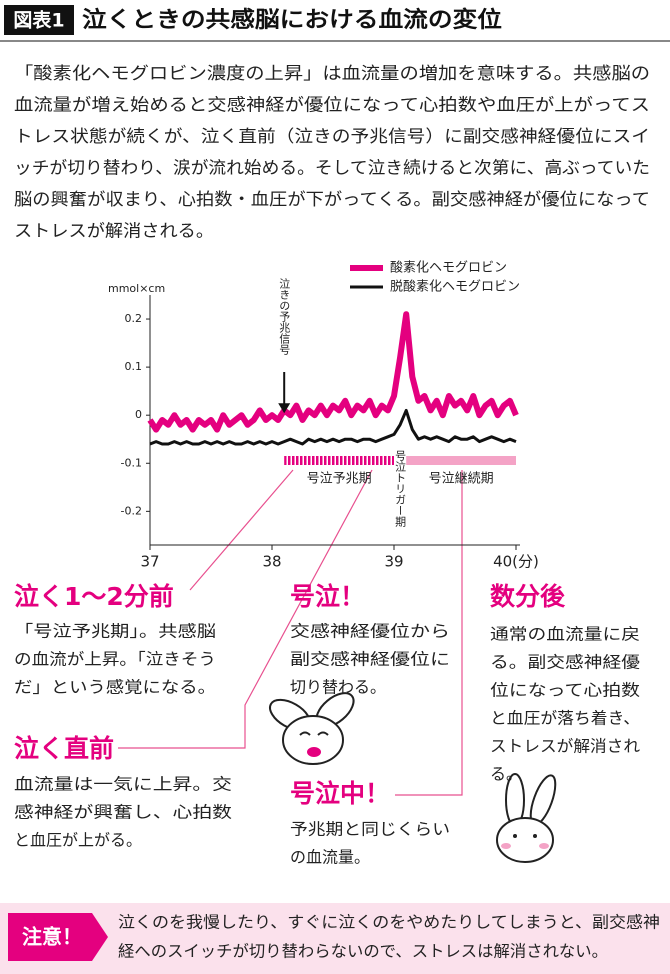 This screenshot has height=974, width=670. I want to click on callout-text: 副交感神経優位に, so click(370, 659).